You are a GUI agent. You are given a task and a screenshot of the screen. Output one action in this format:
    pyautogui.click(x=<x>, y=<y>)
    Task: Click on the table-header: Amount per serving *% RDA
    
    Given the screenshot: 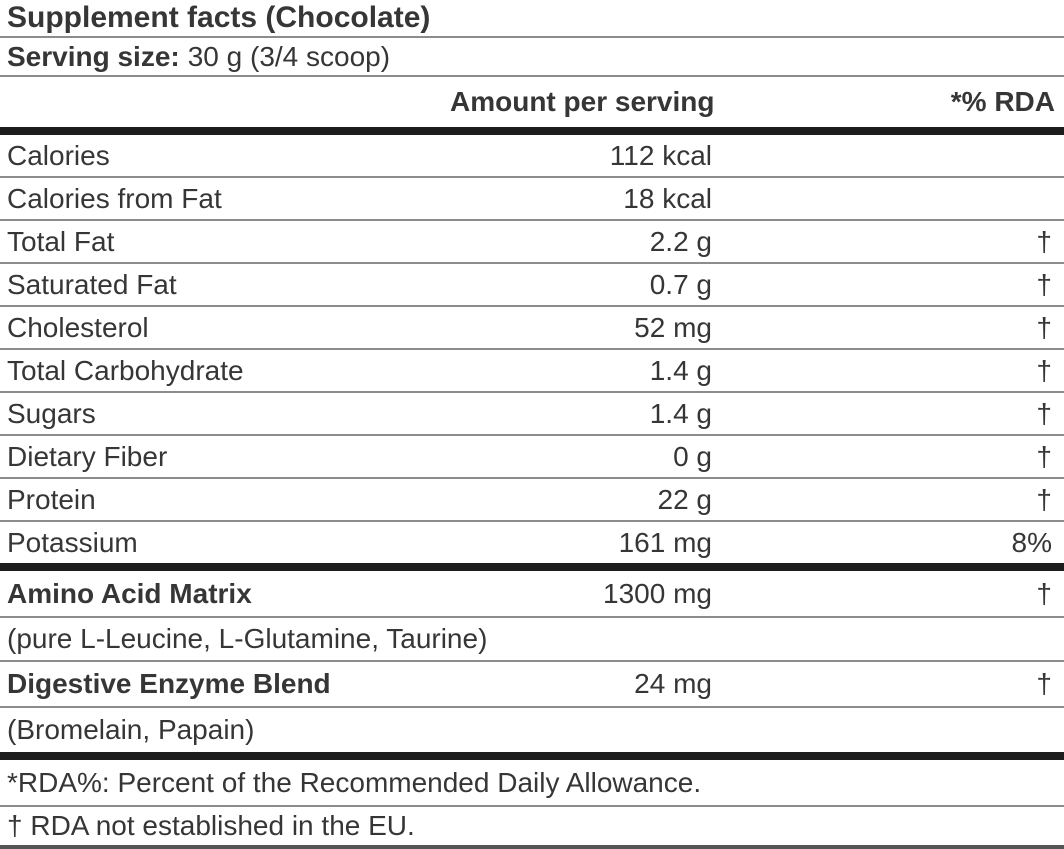 What is the action you would take?
    pyautogui.click(x=532, y=106)
    